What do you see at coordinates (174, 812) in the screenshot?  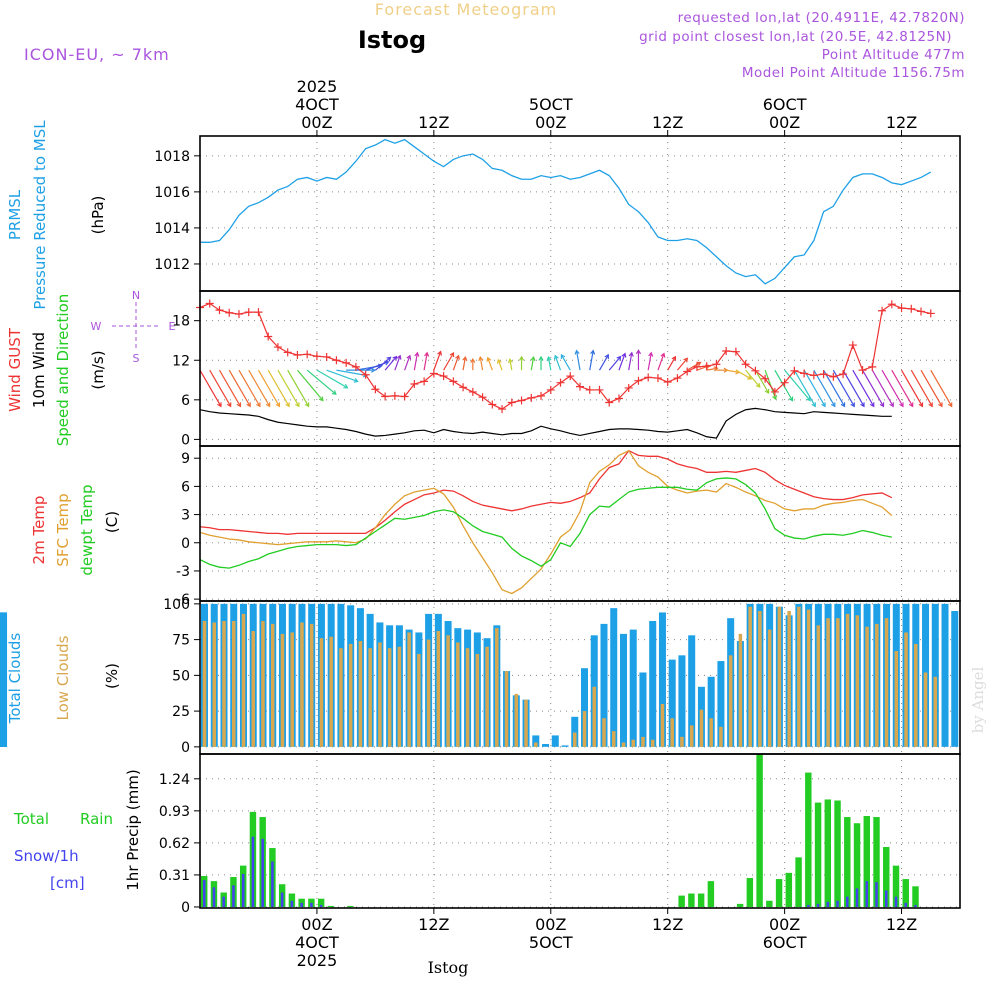 I see `y-tick-label: 0.93` at bounding box center [174, 812].